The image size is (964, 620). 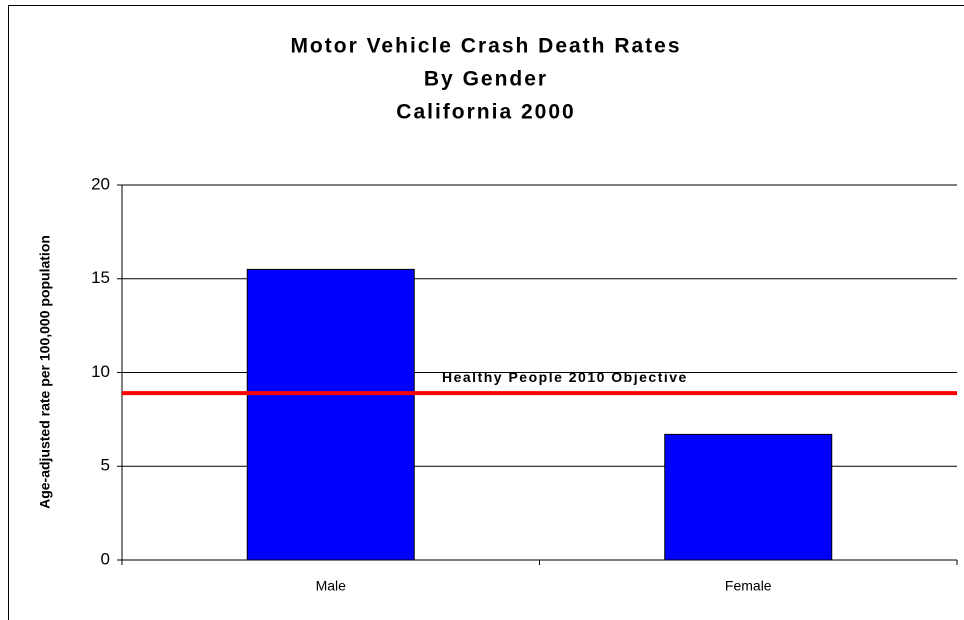 What do you see at coordinates (485, 112) in the screenshot?
I see `chart-title: California 2000` at bounding box center [485, 112].